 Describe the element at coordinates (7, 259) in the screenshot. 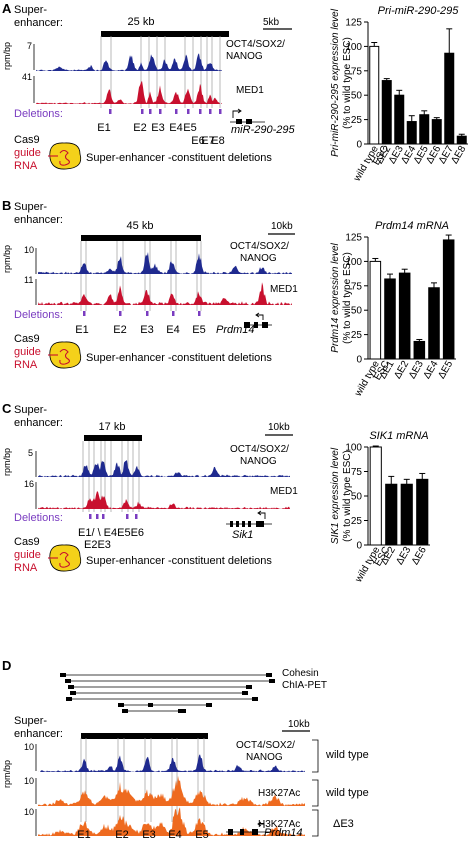

I see `panel-b-ylabel: rpm/bp` at that location.